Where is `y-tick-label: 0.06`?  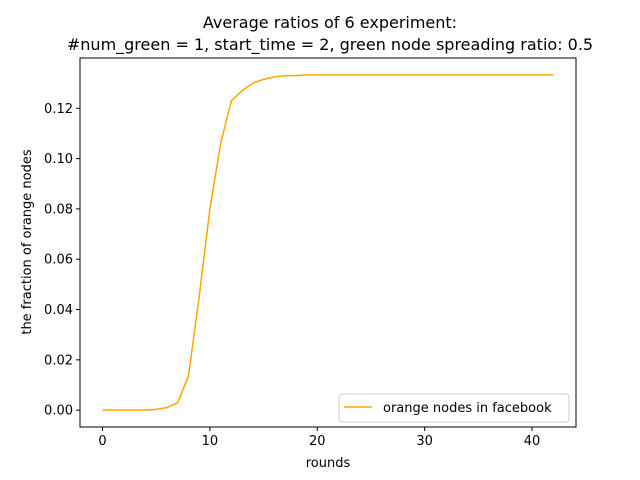 y-tick-label: 0.06 is located at coordinates (58, 260).